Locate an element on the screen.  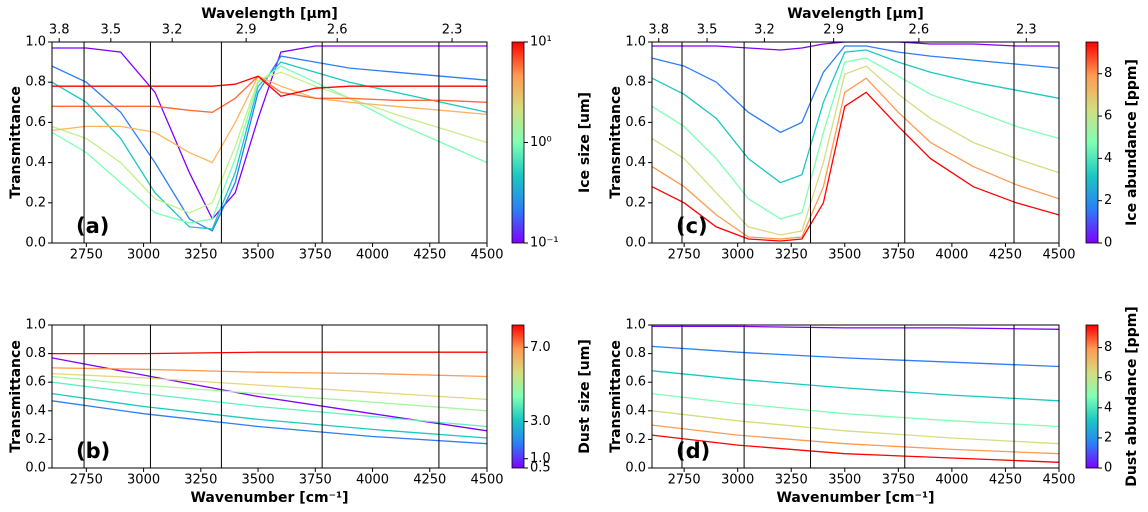
colorbar-tick-label: 8 is located at coordinates (1108, 347).